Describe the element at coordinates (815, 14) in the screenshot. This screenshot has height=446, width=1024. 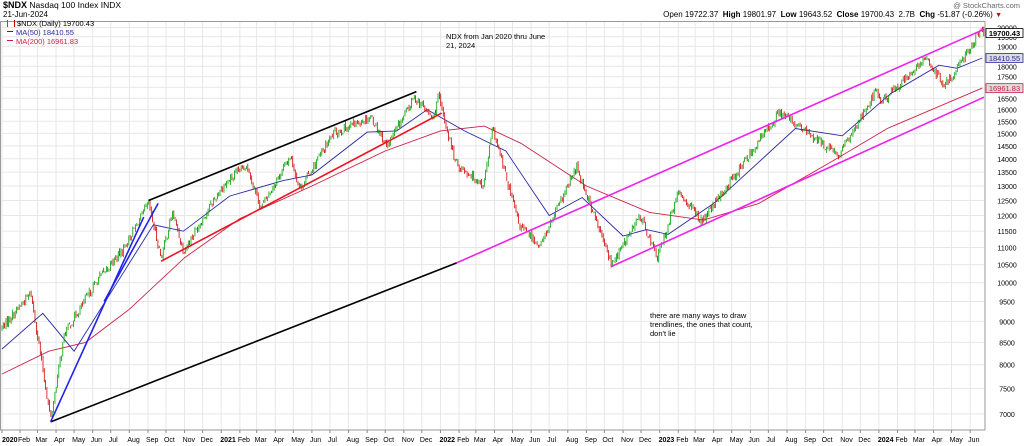
I see `low-value: 19643.52` at that location.